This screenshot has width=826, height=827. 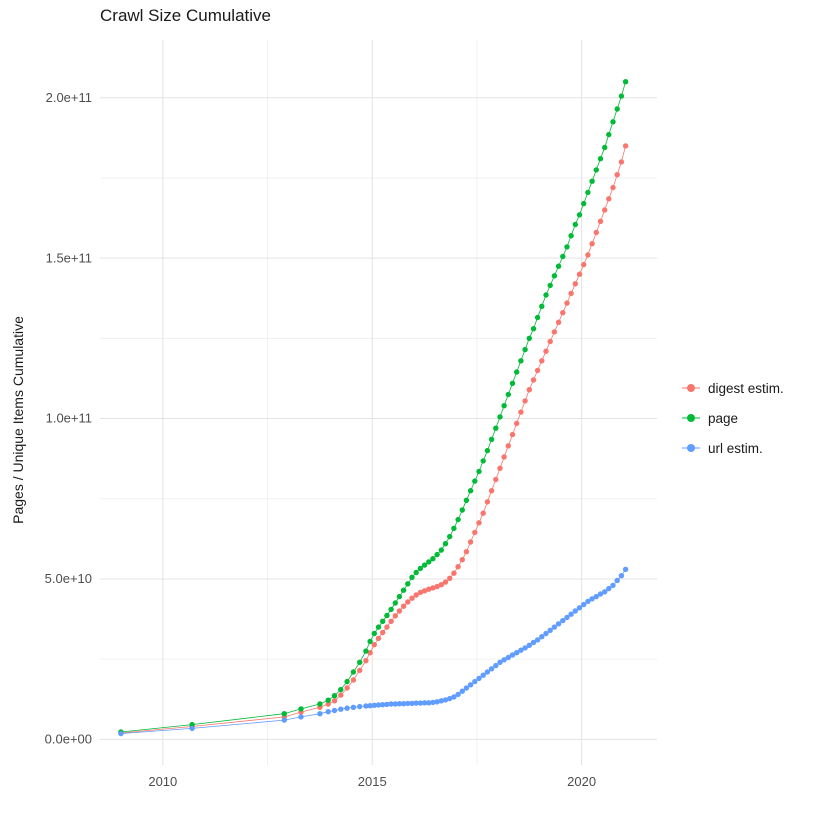 What do you see at coordinates (69, 257) in the screenshot?
I see `y-tick-label: 1.5e+11` at bounding box center [69, 257].